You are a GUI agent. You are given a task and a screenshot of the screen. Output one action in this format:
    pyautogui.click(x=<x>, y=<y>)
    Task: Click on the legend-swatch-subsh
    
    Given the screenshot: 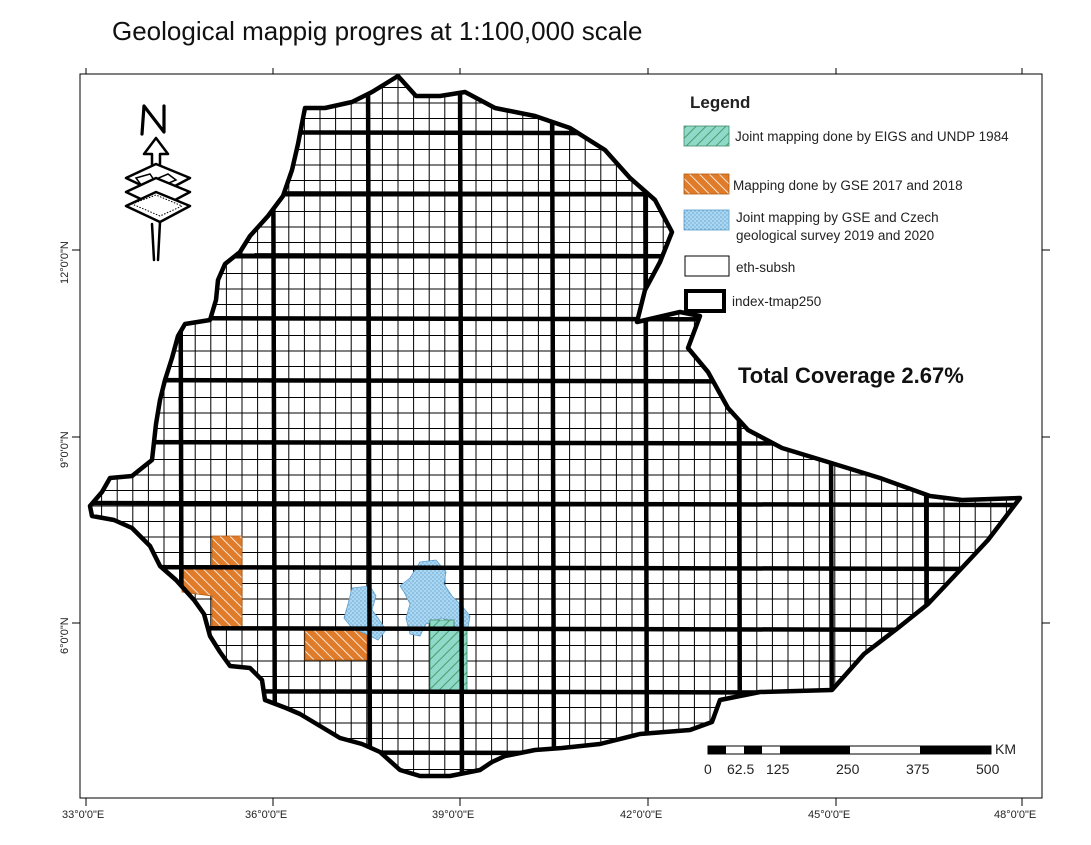 What is the action you would take?
    pyautogui.click(x=707, y=266)
    